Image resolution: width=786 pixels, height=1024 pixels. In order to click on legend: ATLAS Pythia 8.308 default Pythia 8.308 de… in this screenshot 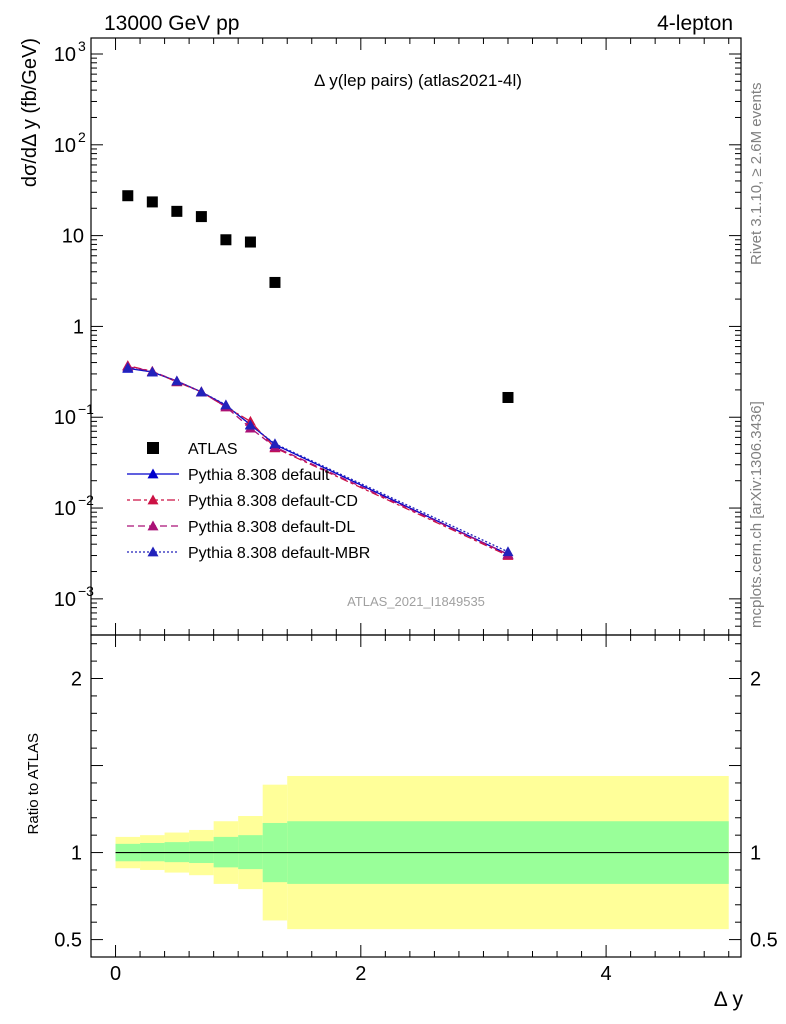, I will do `click(248, 501)`.